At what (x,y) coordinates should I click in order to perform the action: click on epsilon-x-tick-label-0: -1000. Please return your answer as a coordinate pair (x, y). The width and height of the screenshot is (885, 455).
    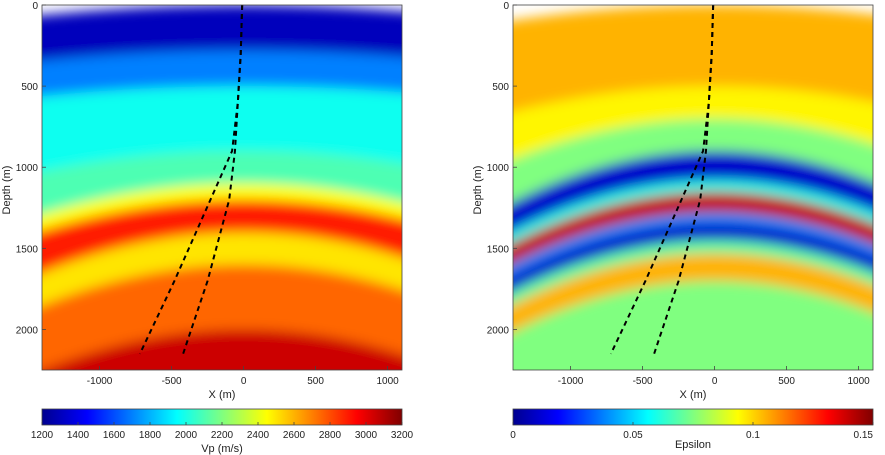
    Looking at the image, I should click on (571, 381).